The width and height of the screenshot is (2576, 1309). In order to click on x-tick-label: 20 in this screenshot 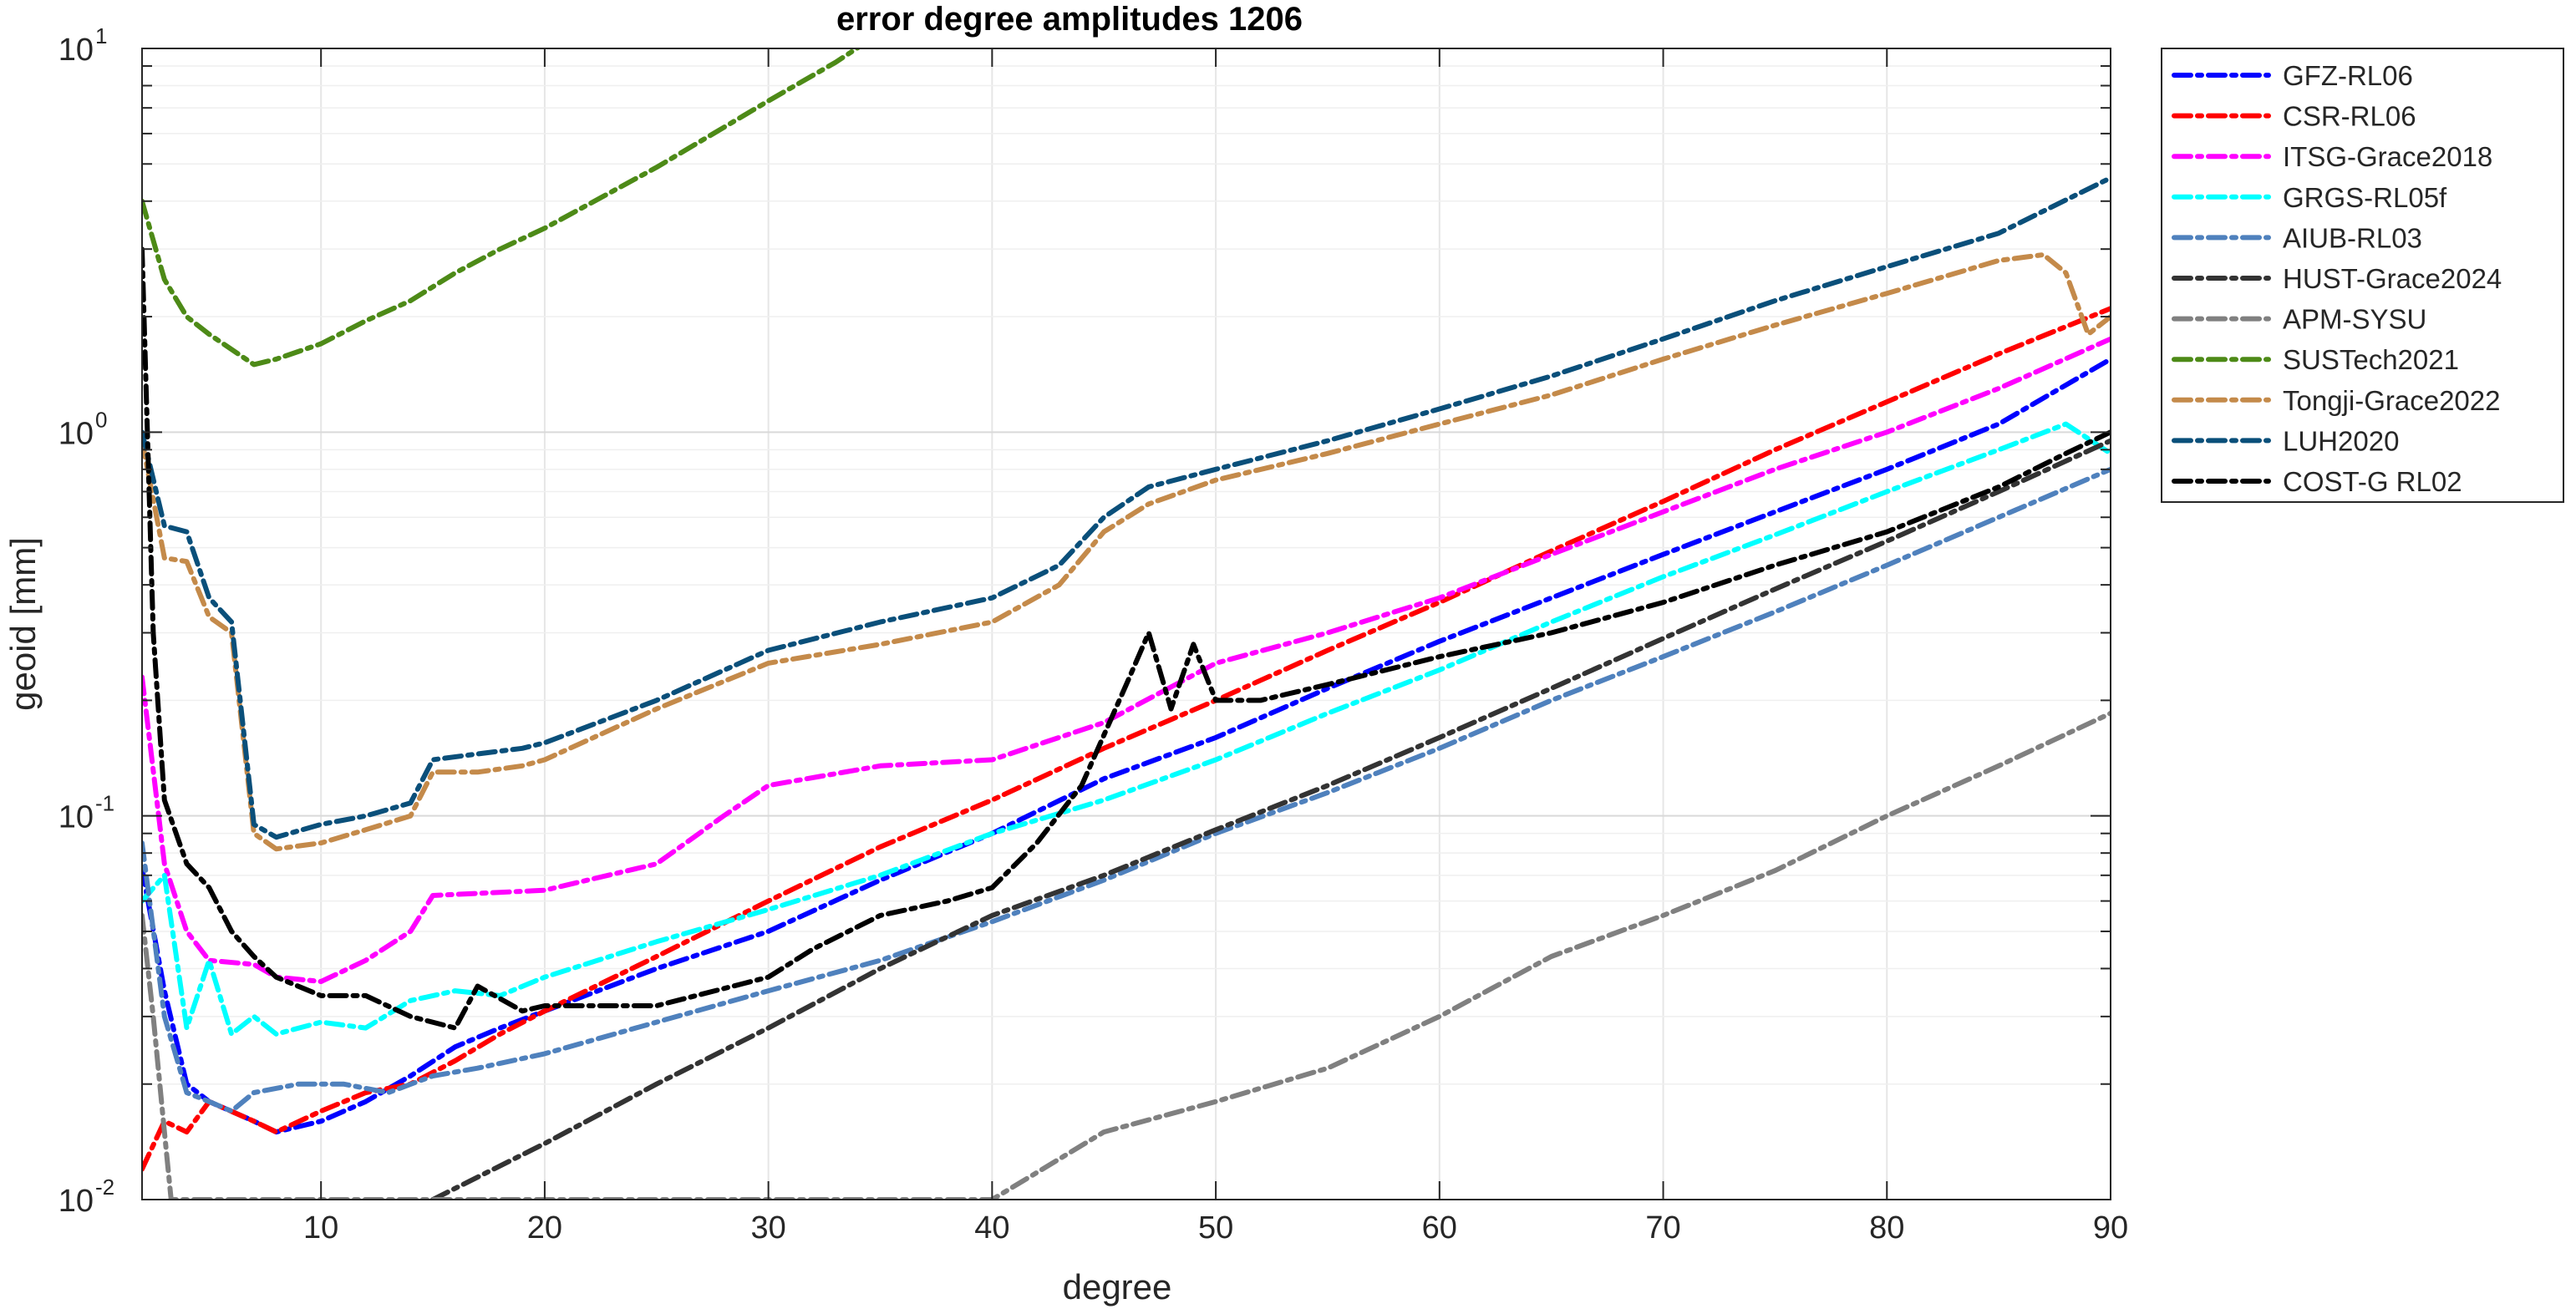, I will do `click(544, 1228)`.